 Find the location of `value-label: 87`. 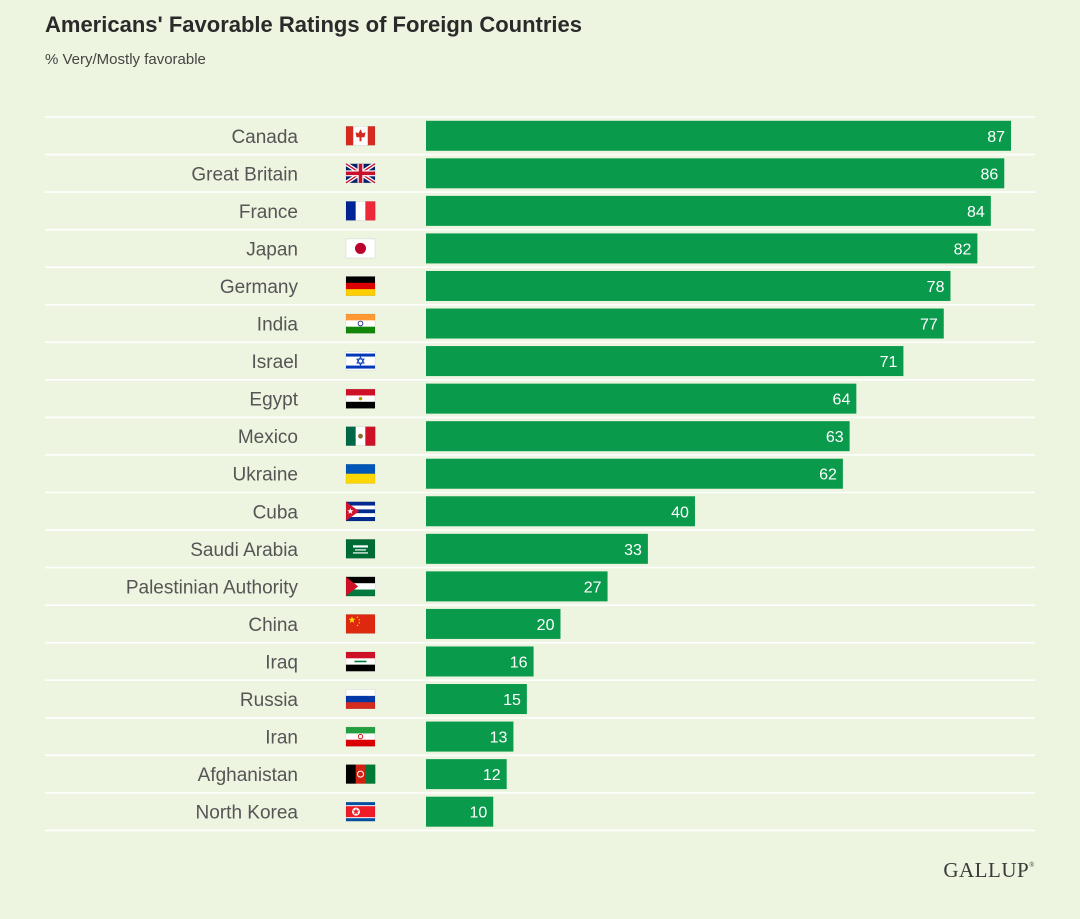

value-label: 87 is located at coordinates (996, 137).